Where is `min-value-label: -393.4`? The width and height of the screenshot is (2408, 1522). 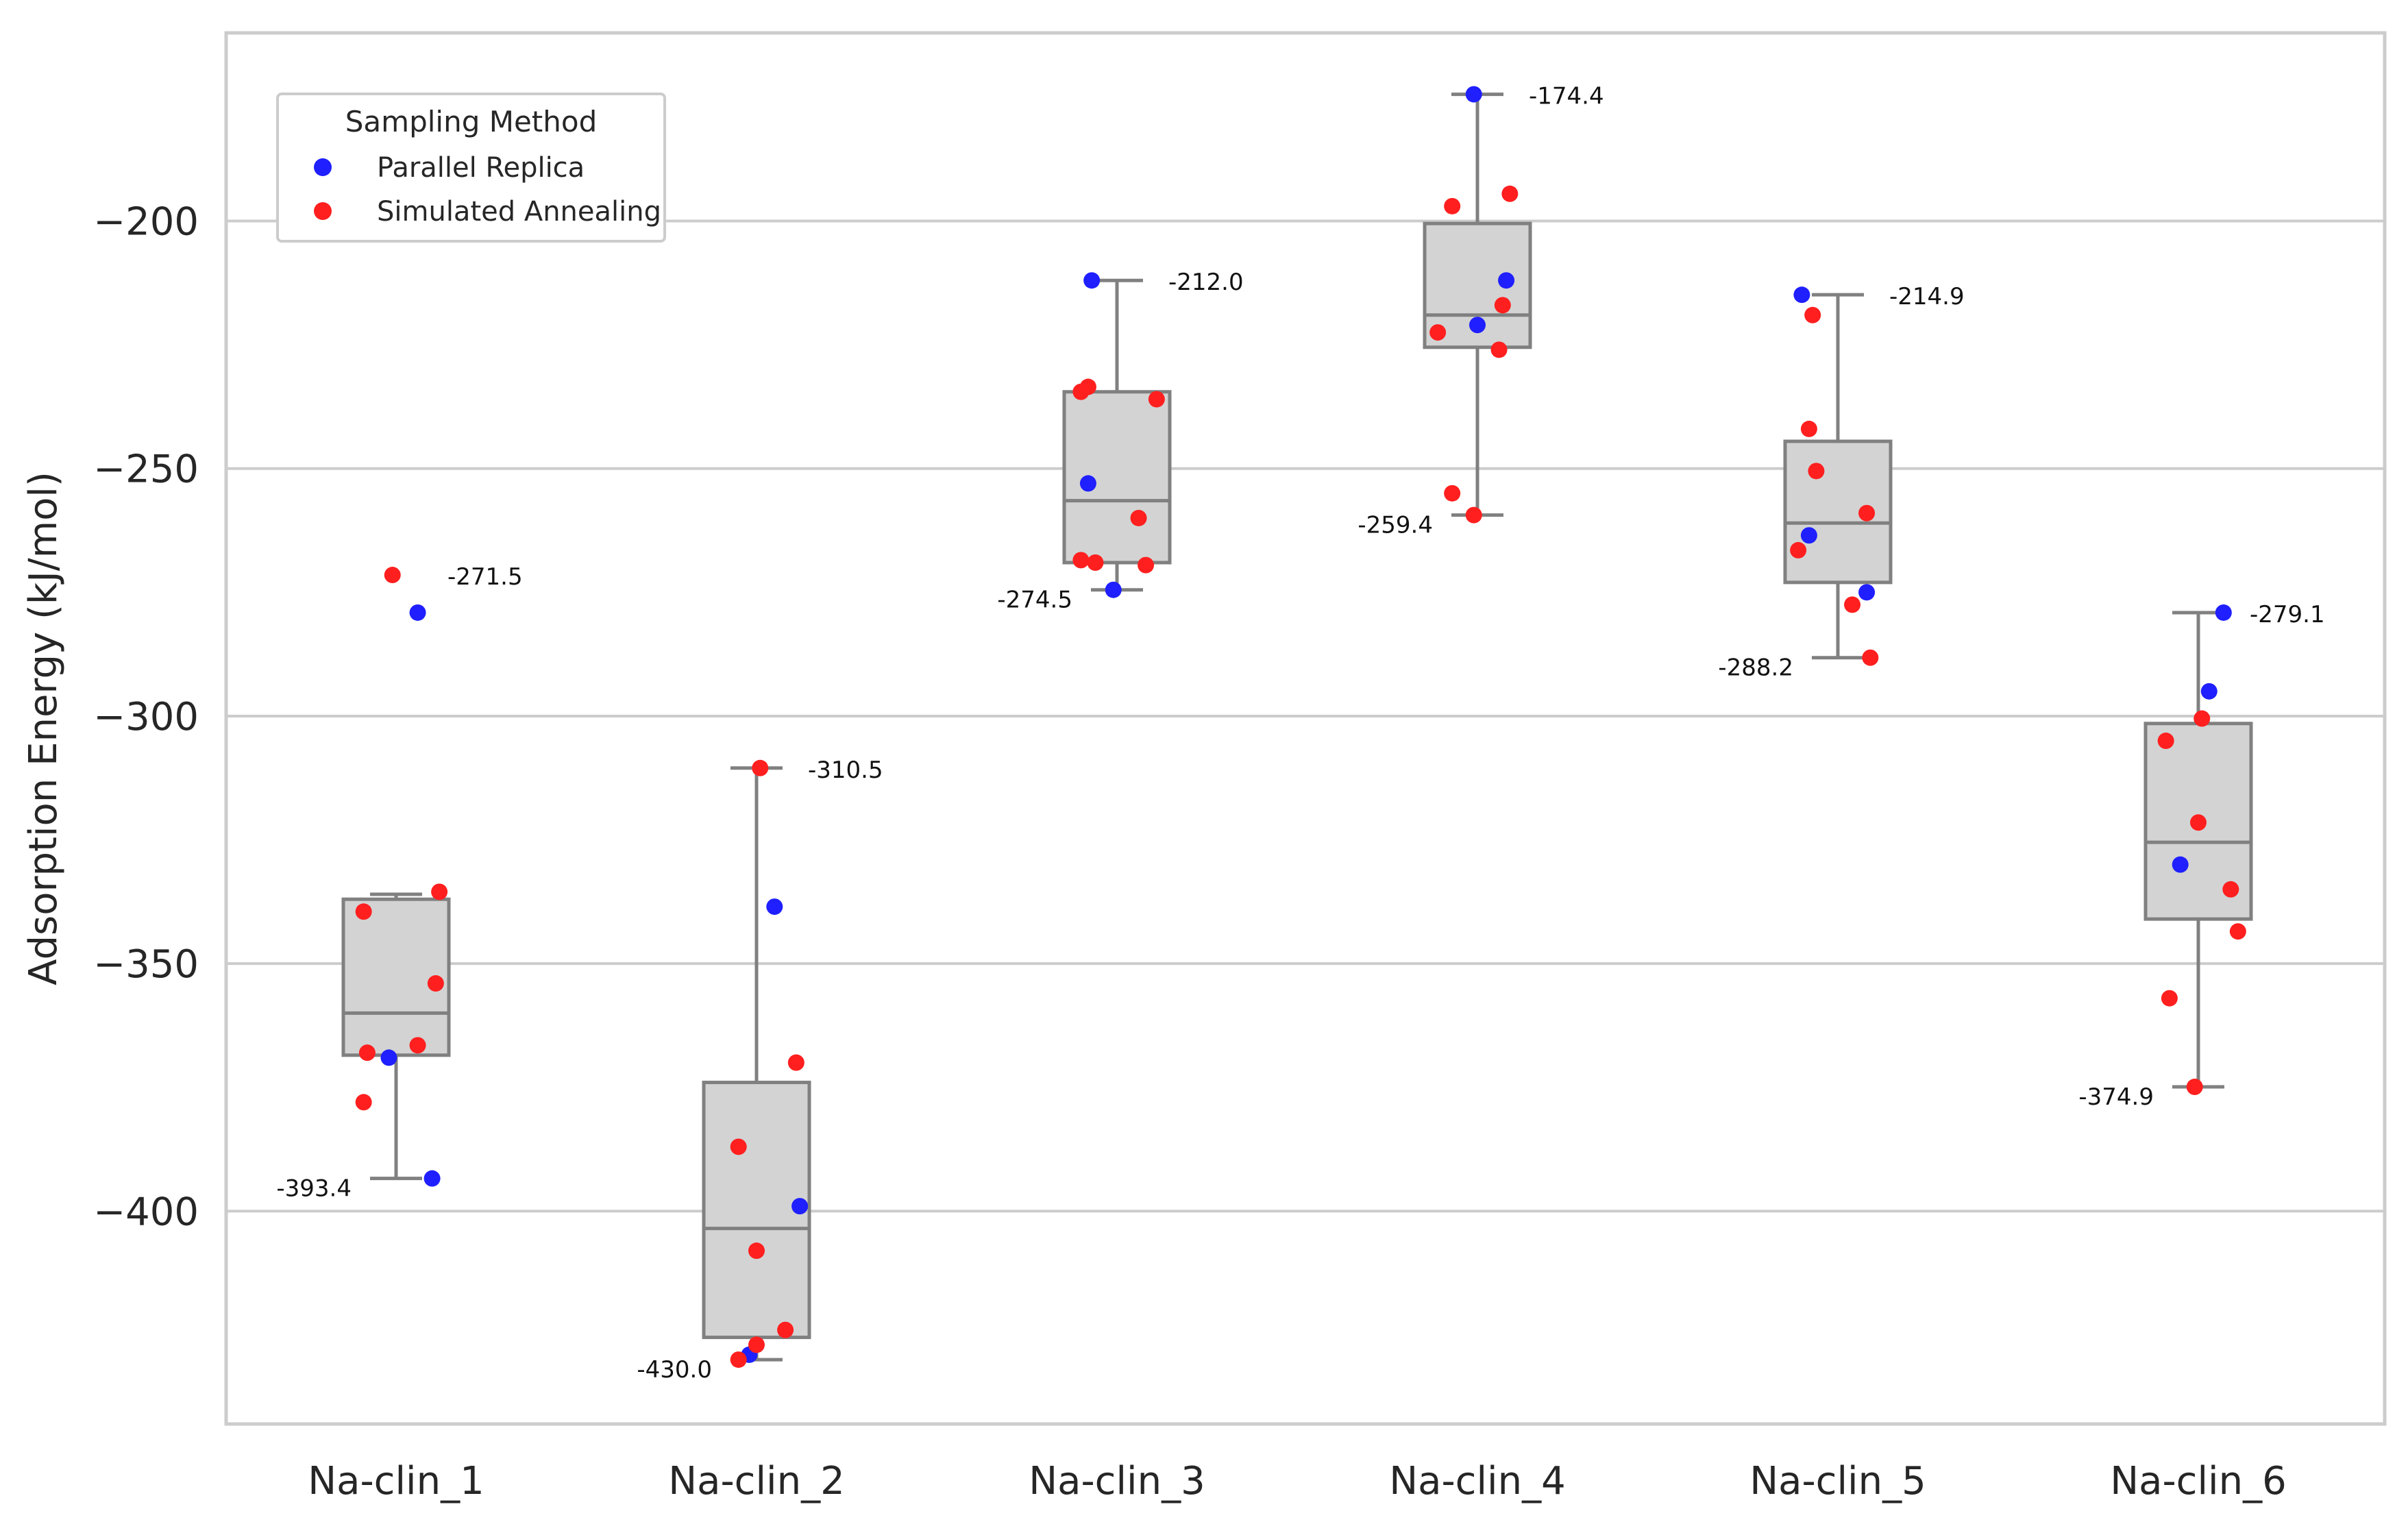
min-value-label: -393.4 is located at coordinates (314, 1189).